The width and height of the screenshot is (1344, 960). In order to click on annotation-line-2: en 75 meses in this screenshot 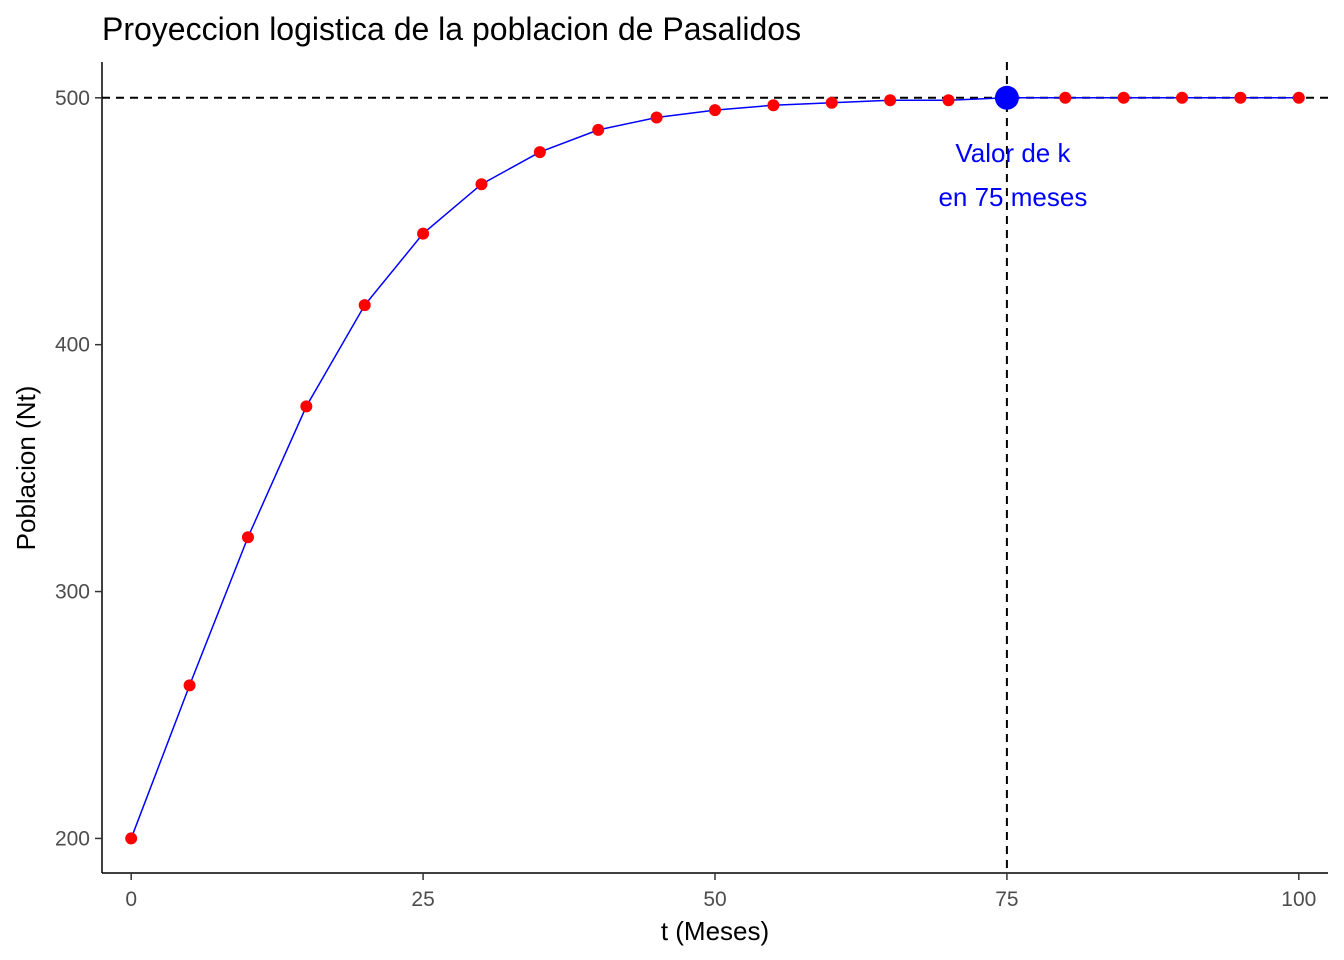, I will do `click(1012, 197)`.